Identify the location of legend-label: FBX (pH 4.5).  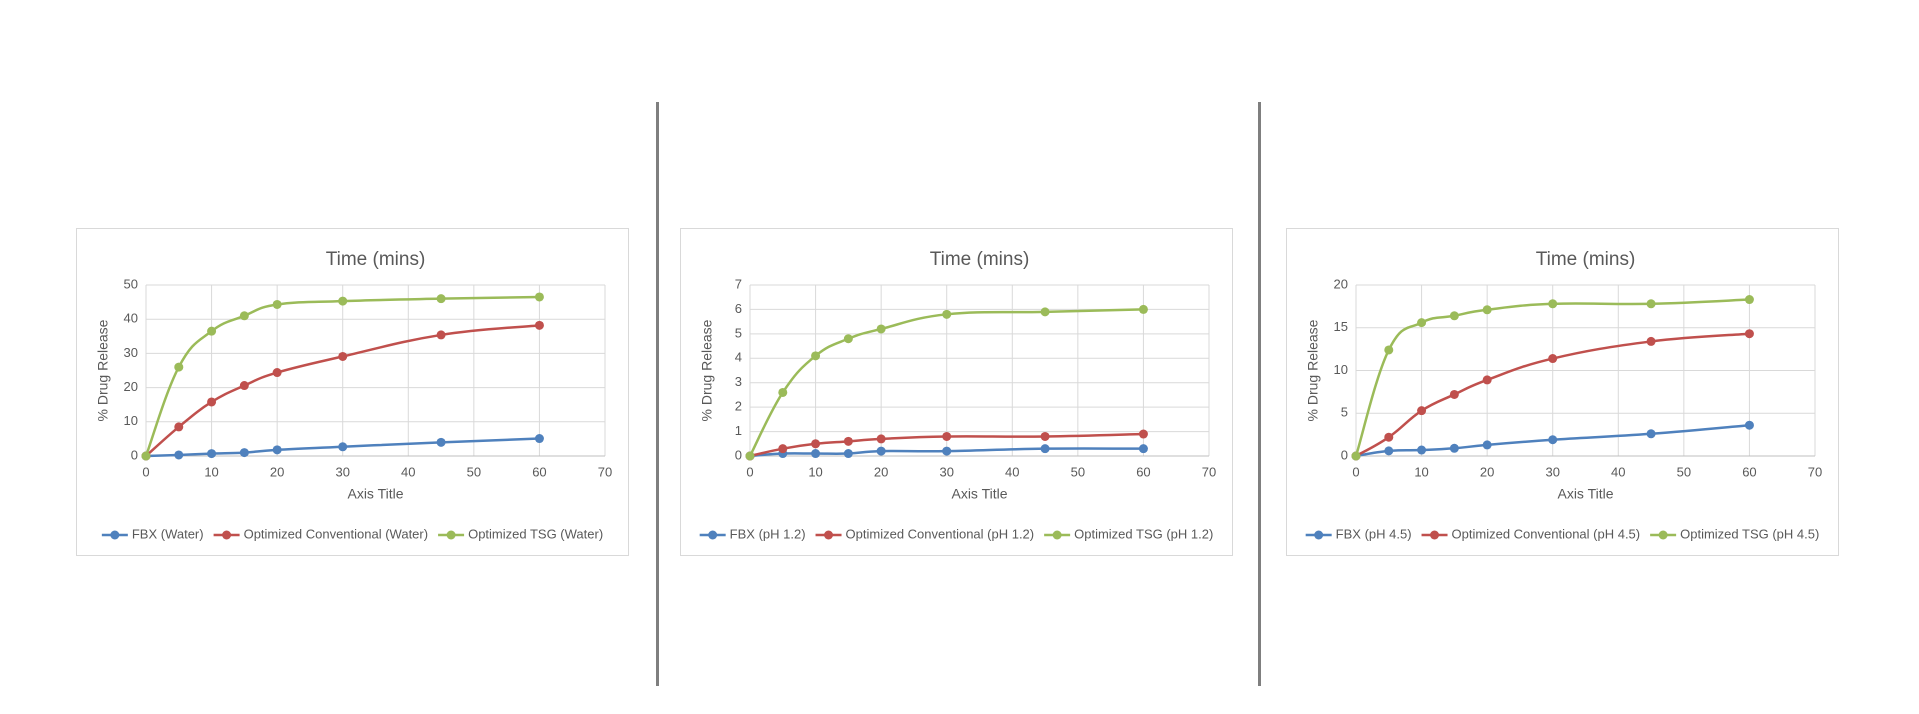
(1374, 533).